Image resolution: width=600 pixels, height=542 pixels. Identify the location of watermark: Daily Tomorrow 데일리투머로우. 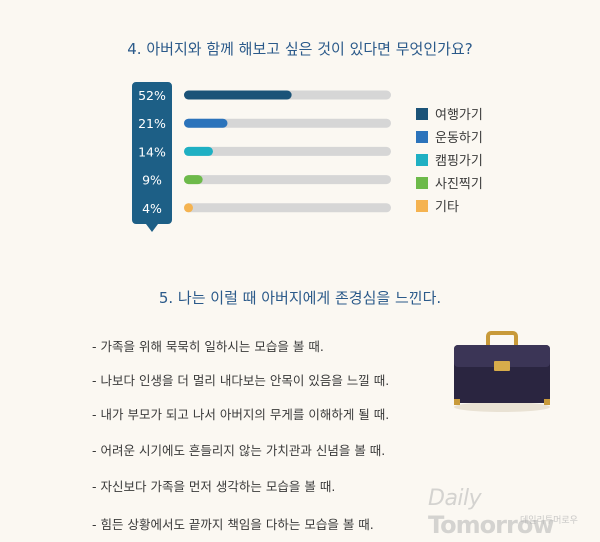
(514, 512).